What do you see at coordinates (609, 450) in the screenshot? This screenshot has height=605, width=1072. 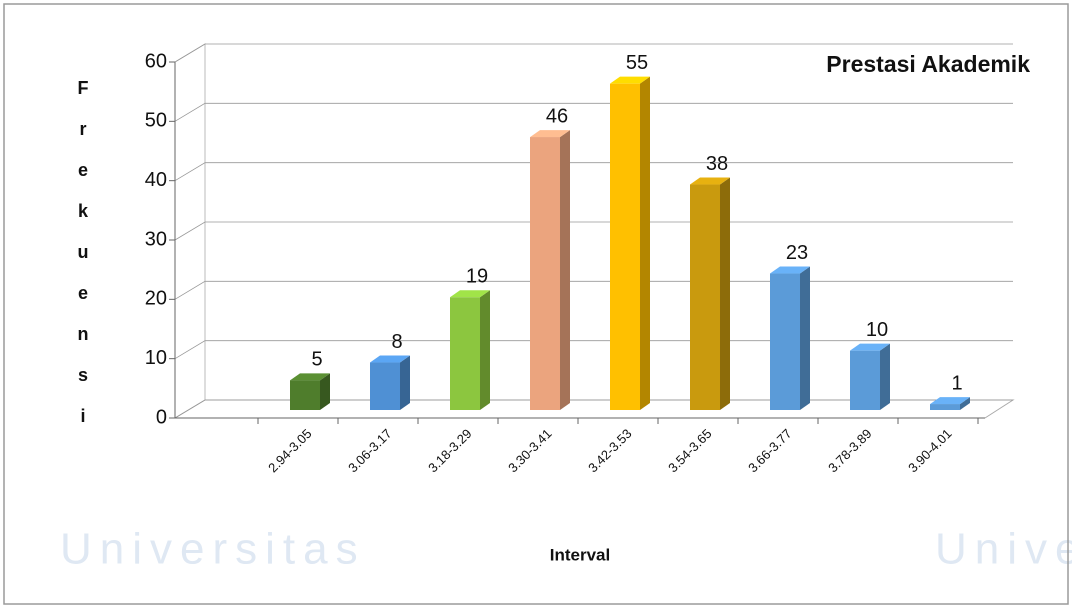 I see `x-tick-label: 3.42-3.53` at bounding box center [609, 450].